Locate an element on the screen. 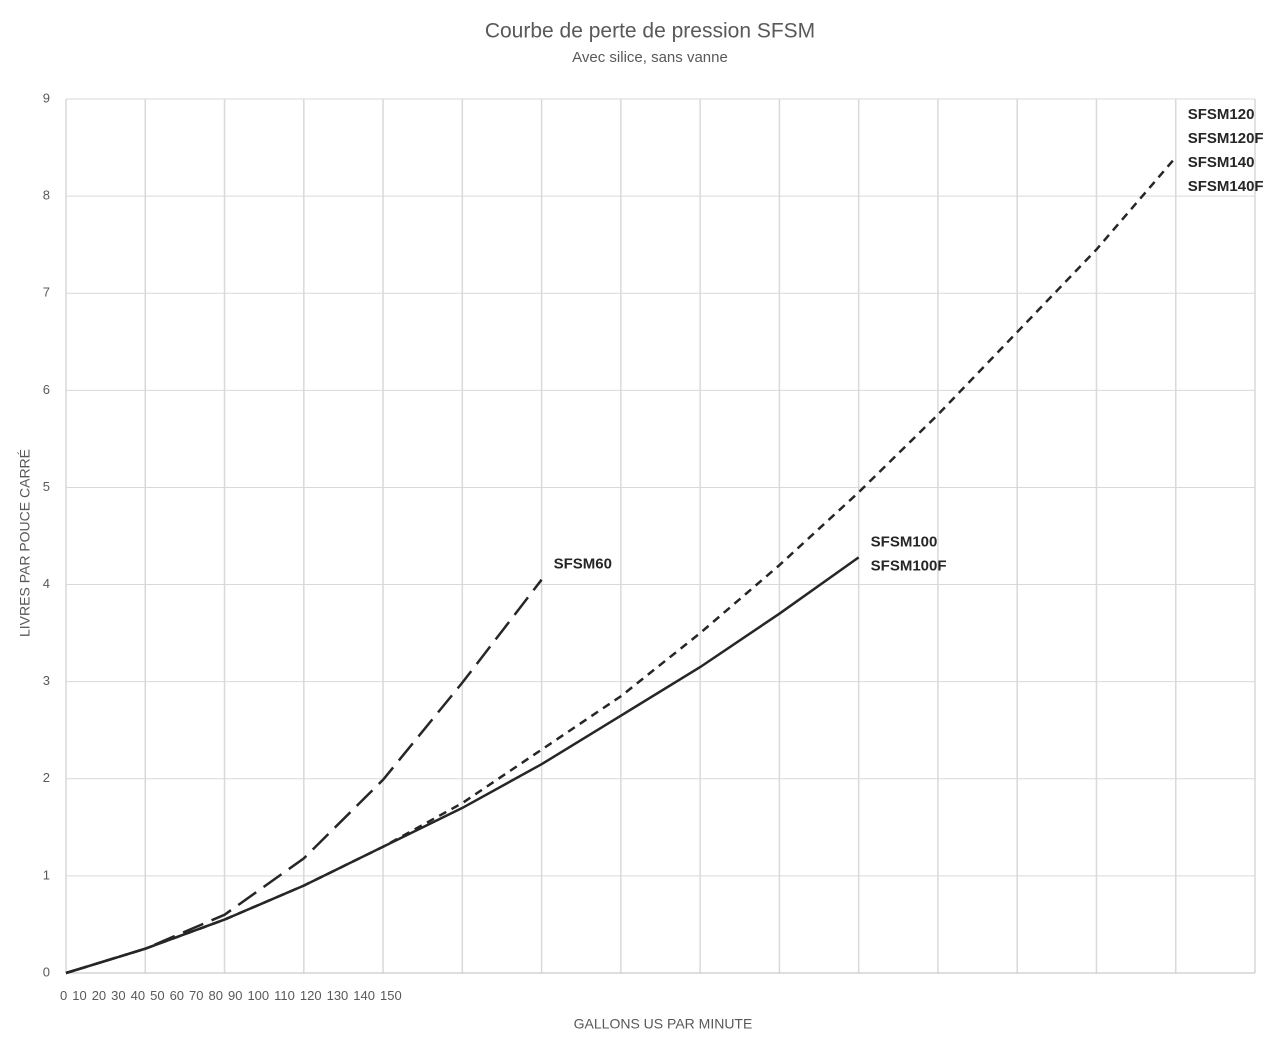 The height and width of the screenshot is (1045, 1265). y-tick-label: 5 is located at coordinates (46, 486).